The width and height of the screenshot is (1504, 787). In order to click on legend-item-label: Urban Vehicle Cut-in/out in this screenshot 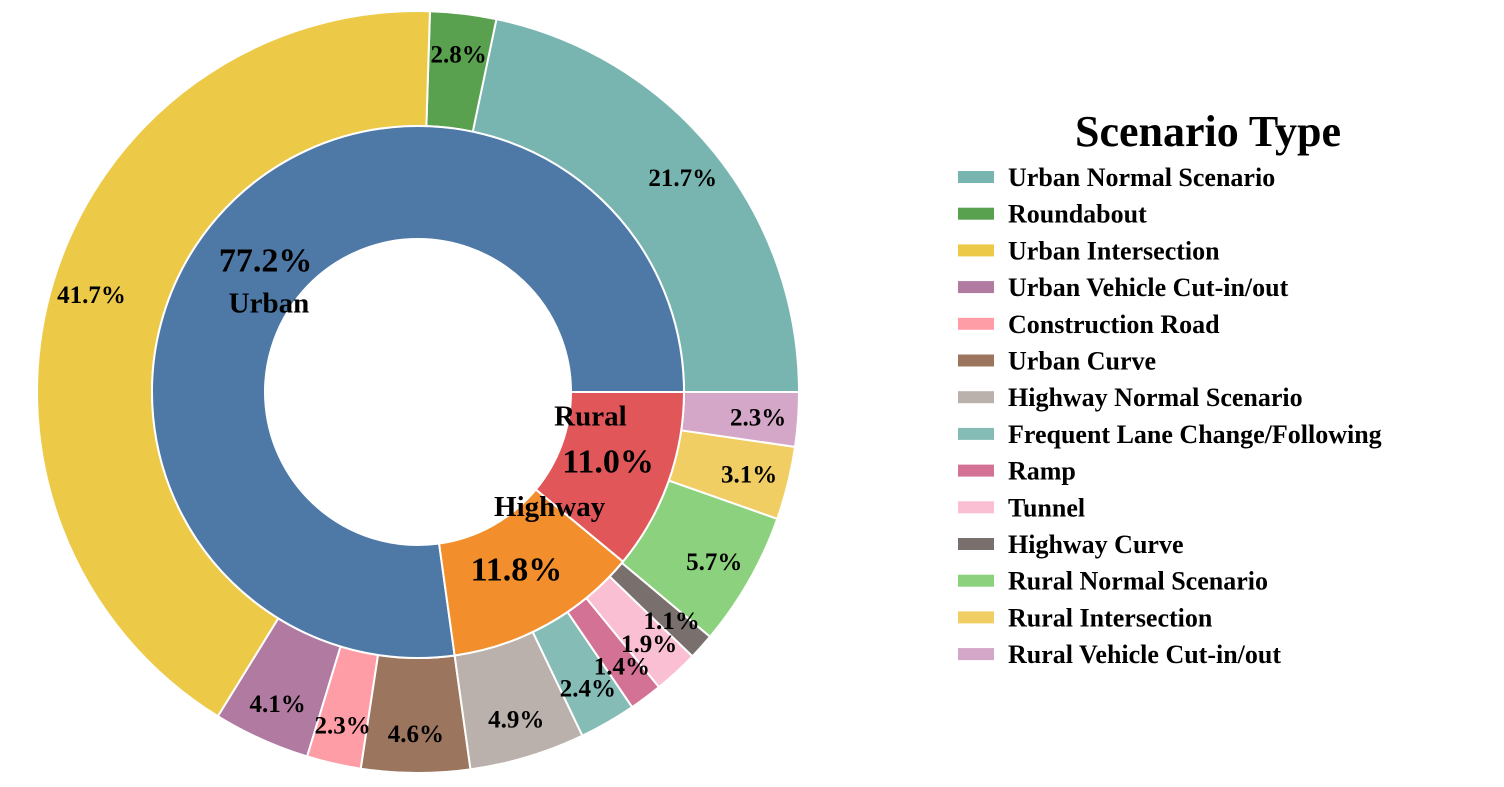, I will do `click(1148, 287)`.